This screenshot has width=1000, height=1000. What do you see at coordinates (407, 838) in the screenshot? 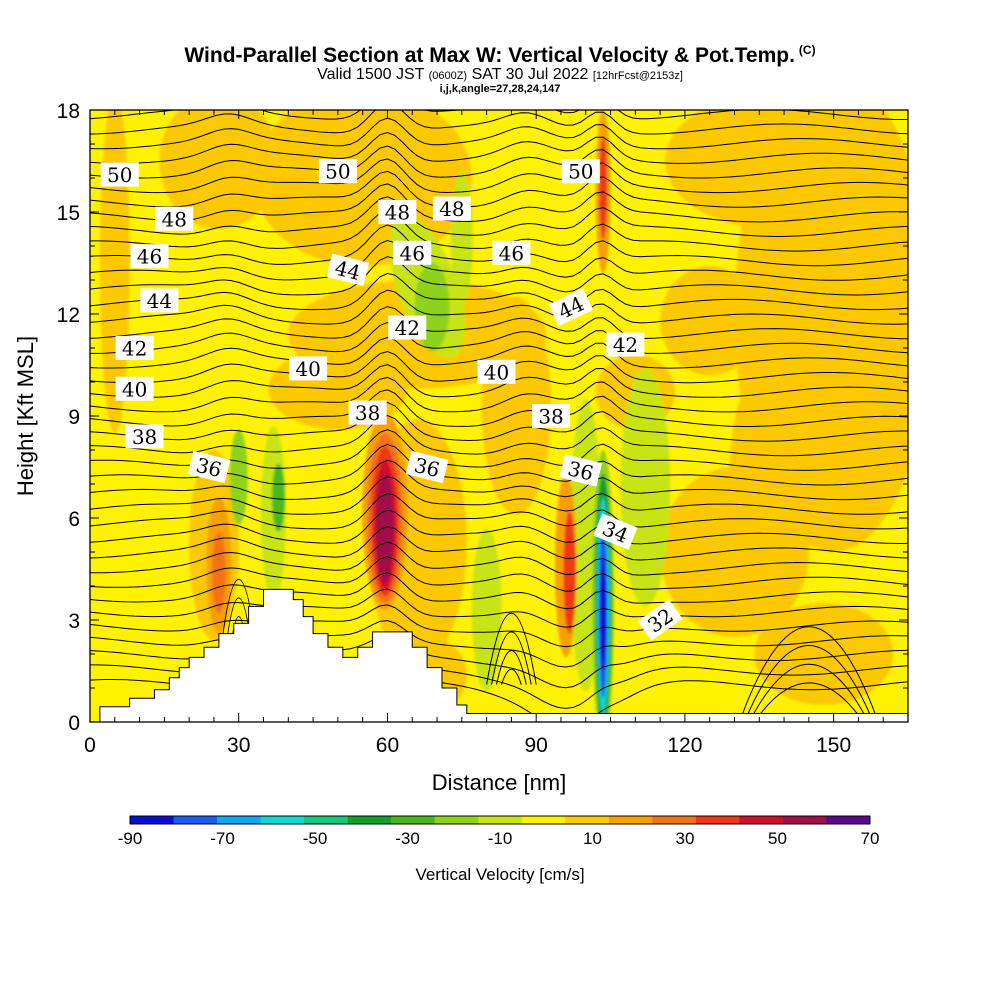
I see `colorbar-tick-label: -30` at bounding box center [407, 838].